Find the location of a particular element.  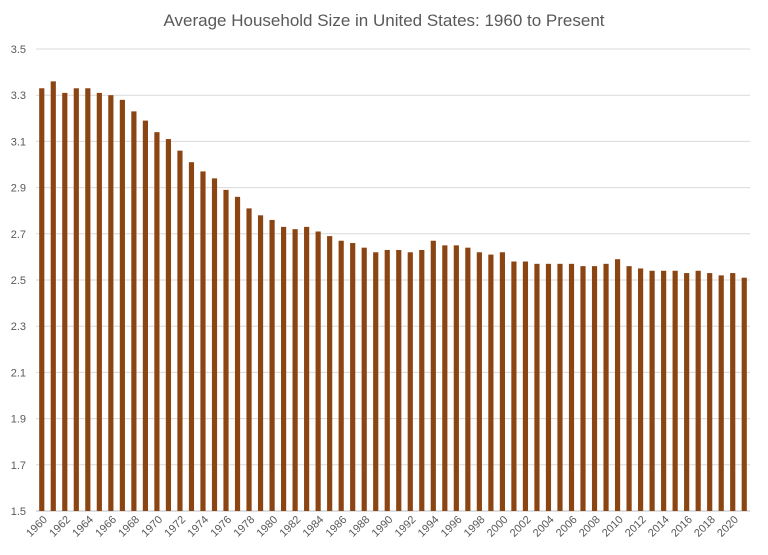

x-tick-label: 1986 is located at coordinates (337, 527).